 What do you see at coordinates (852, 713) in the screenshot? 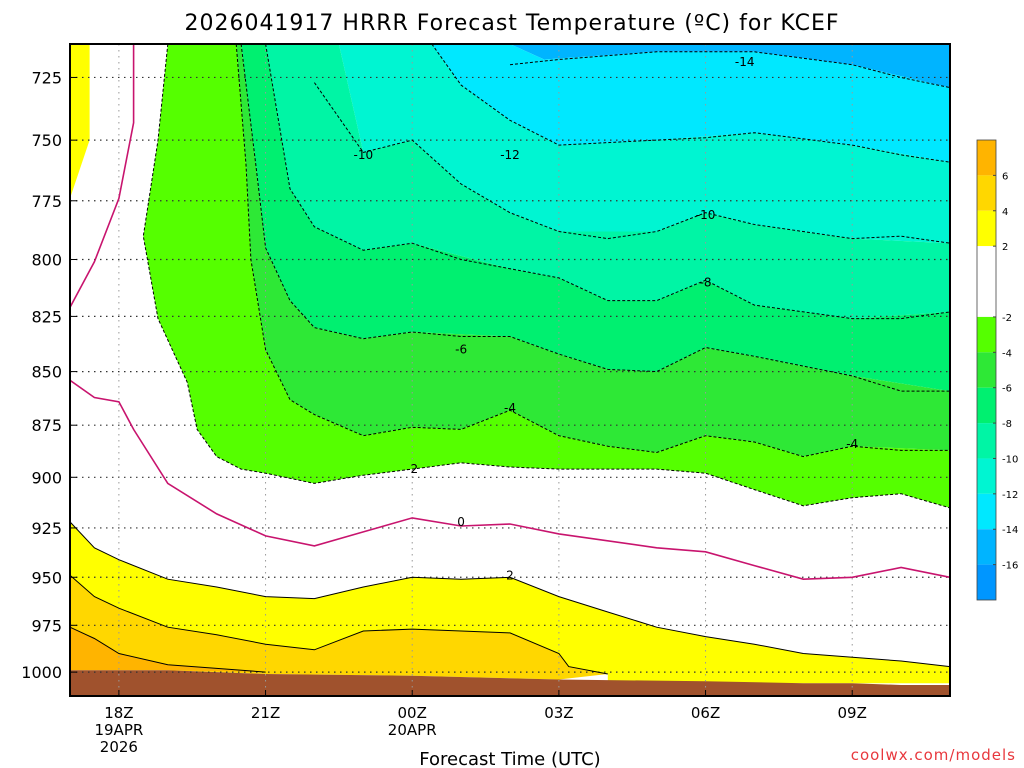
I see `x-tick-label: 09Z` at bounding box center [852, 713].